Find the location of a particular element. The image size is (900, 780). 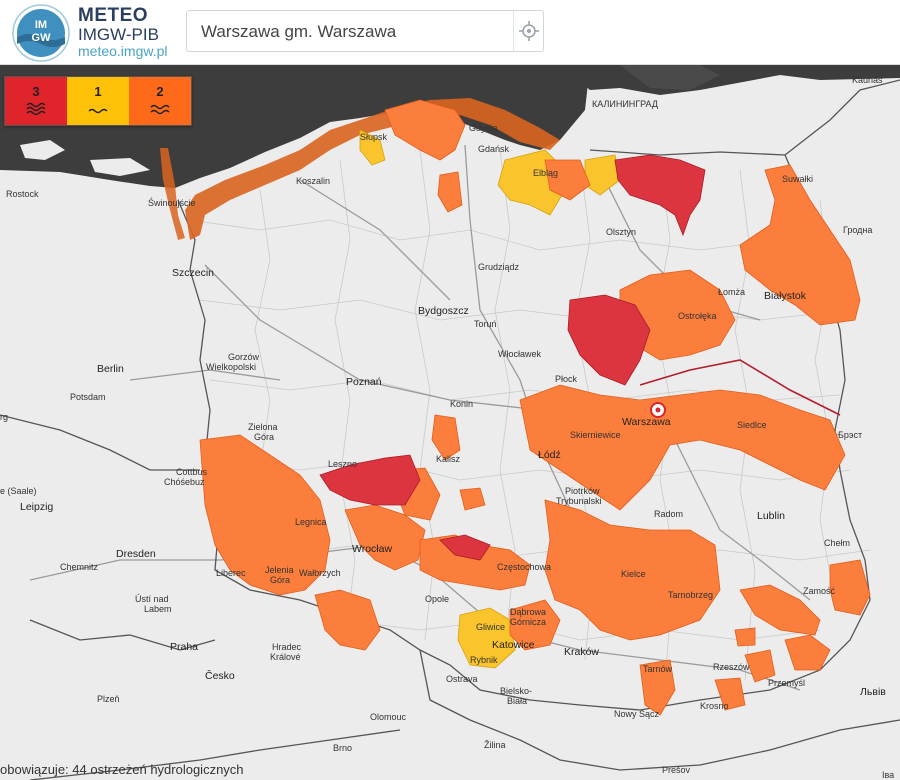

zamosc-warning is located at coordinates (850, 587).